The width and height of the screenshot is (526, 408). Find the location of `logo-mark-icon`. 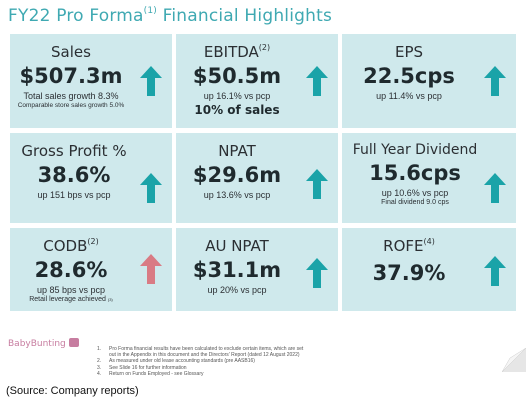

logo-mark-icon is located at coordinates (73, 342).